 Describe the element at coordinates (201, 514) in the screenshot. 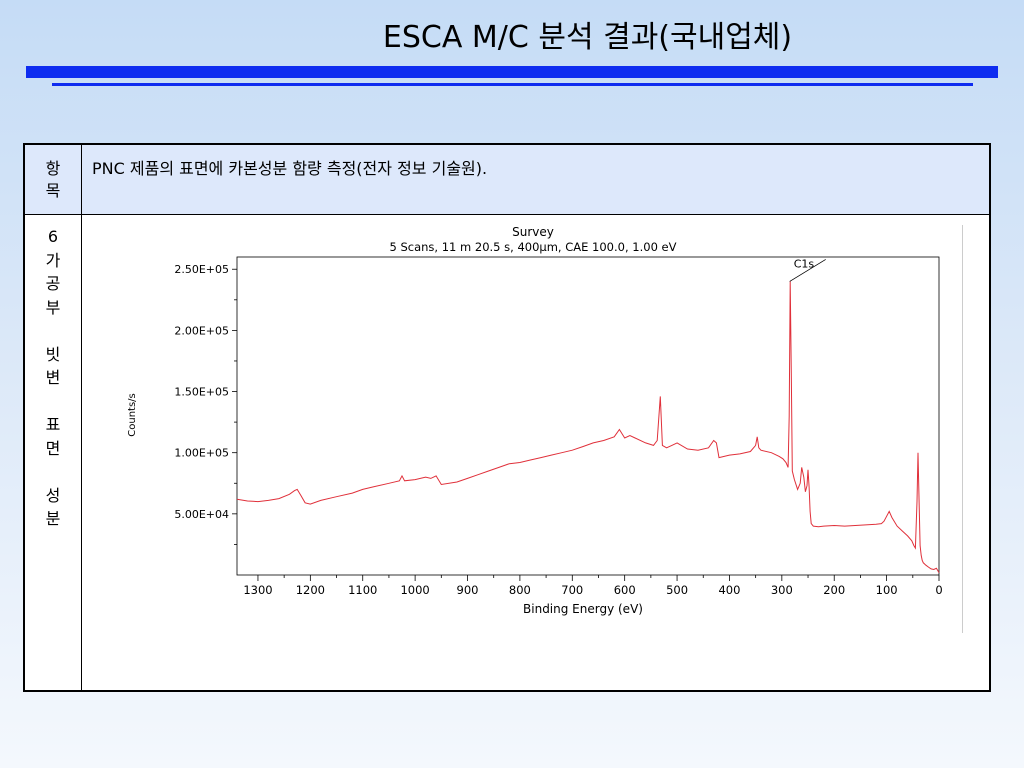

I see `y-tick-label: 5.00E+04` at that location.